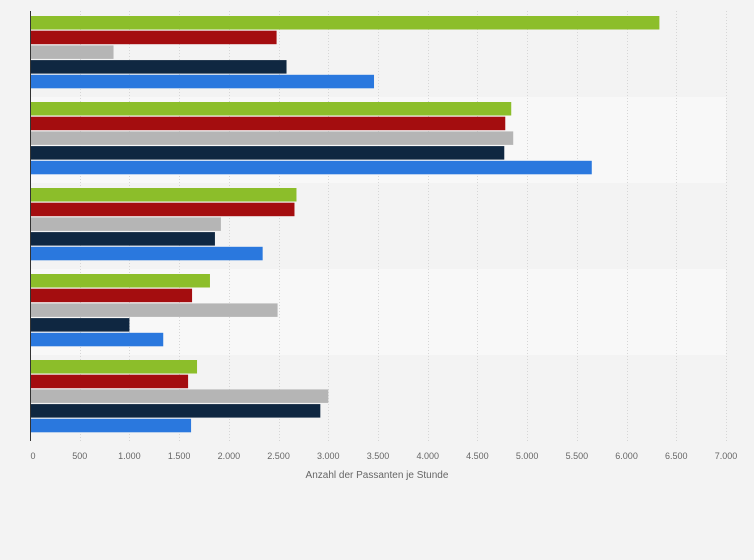 The width and height of the screenshot is (754, 560). Describe the element at coordinates (32, 456) in the screenshot. I see `x-tick-label: 0` at that location.